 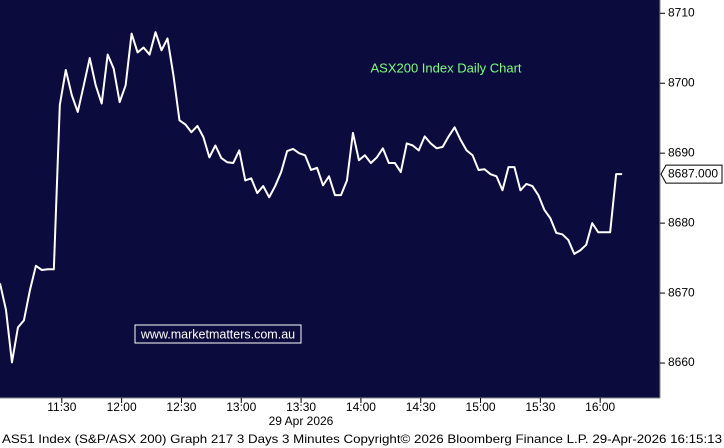 What do you see at coordinates (681, 12) in the screenshot?
I see `y-tick-label: 8710` at bounding box center [681, 12].